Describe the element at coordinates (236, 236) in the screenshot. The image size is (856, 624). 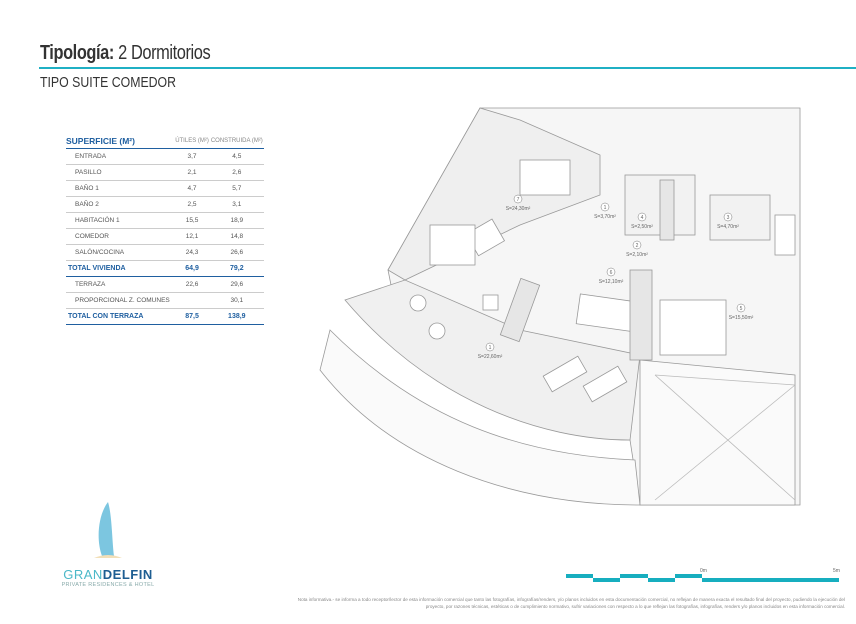
I see `cell-construida: 14,8` at that location.